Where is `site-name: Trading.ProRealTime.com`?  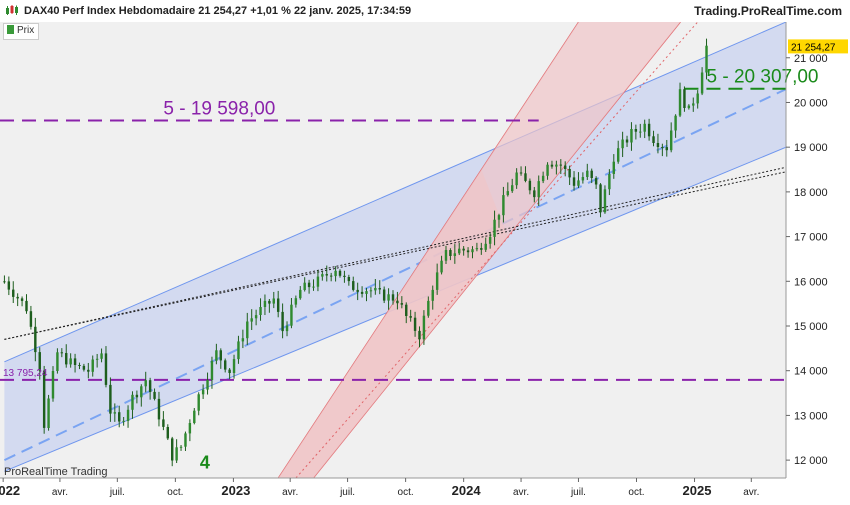 site-name: Trading.ProRealTime.com is located at coordinates (768, 11).